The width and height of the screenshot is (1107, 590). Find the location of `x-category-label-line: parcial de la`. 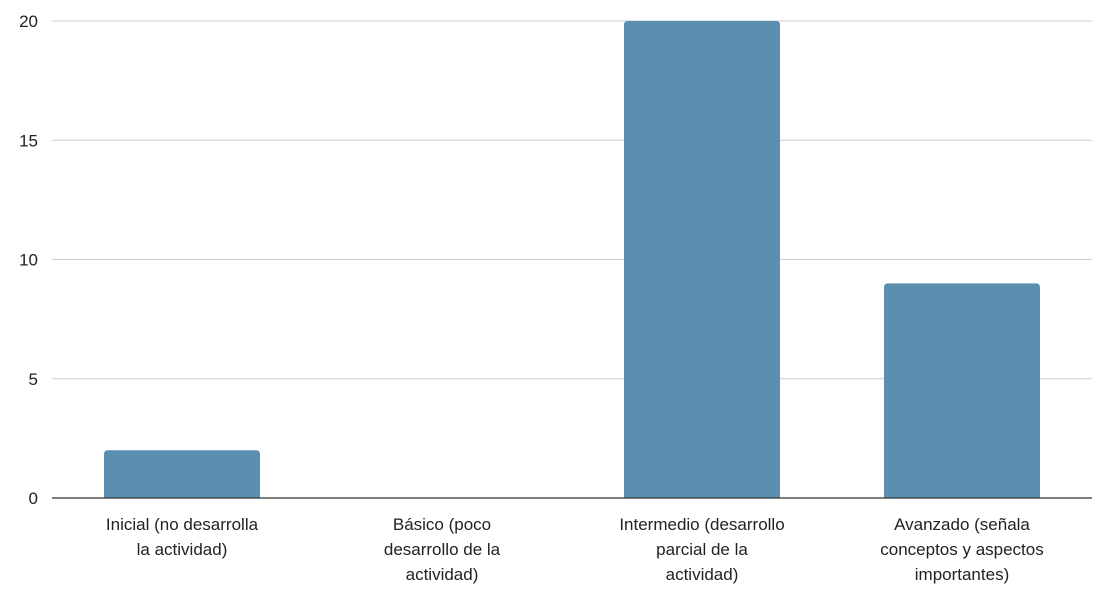

x-category-label-line: parcial de la is located at coordinates (702, 549).